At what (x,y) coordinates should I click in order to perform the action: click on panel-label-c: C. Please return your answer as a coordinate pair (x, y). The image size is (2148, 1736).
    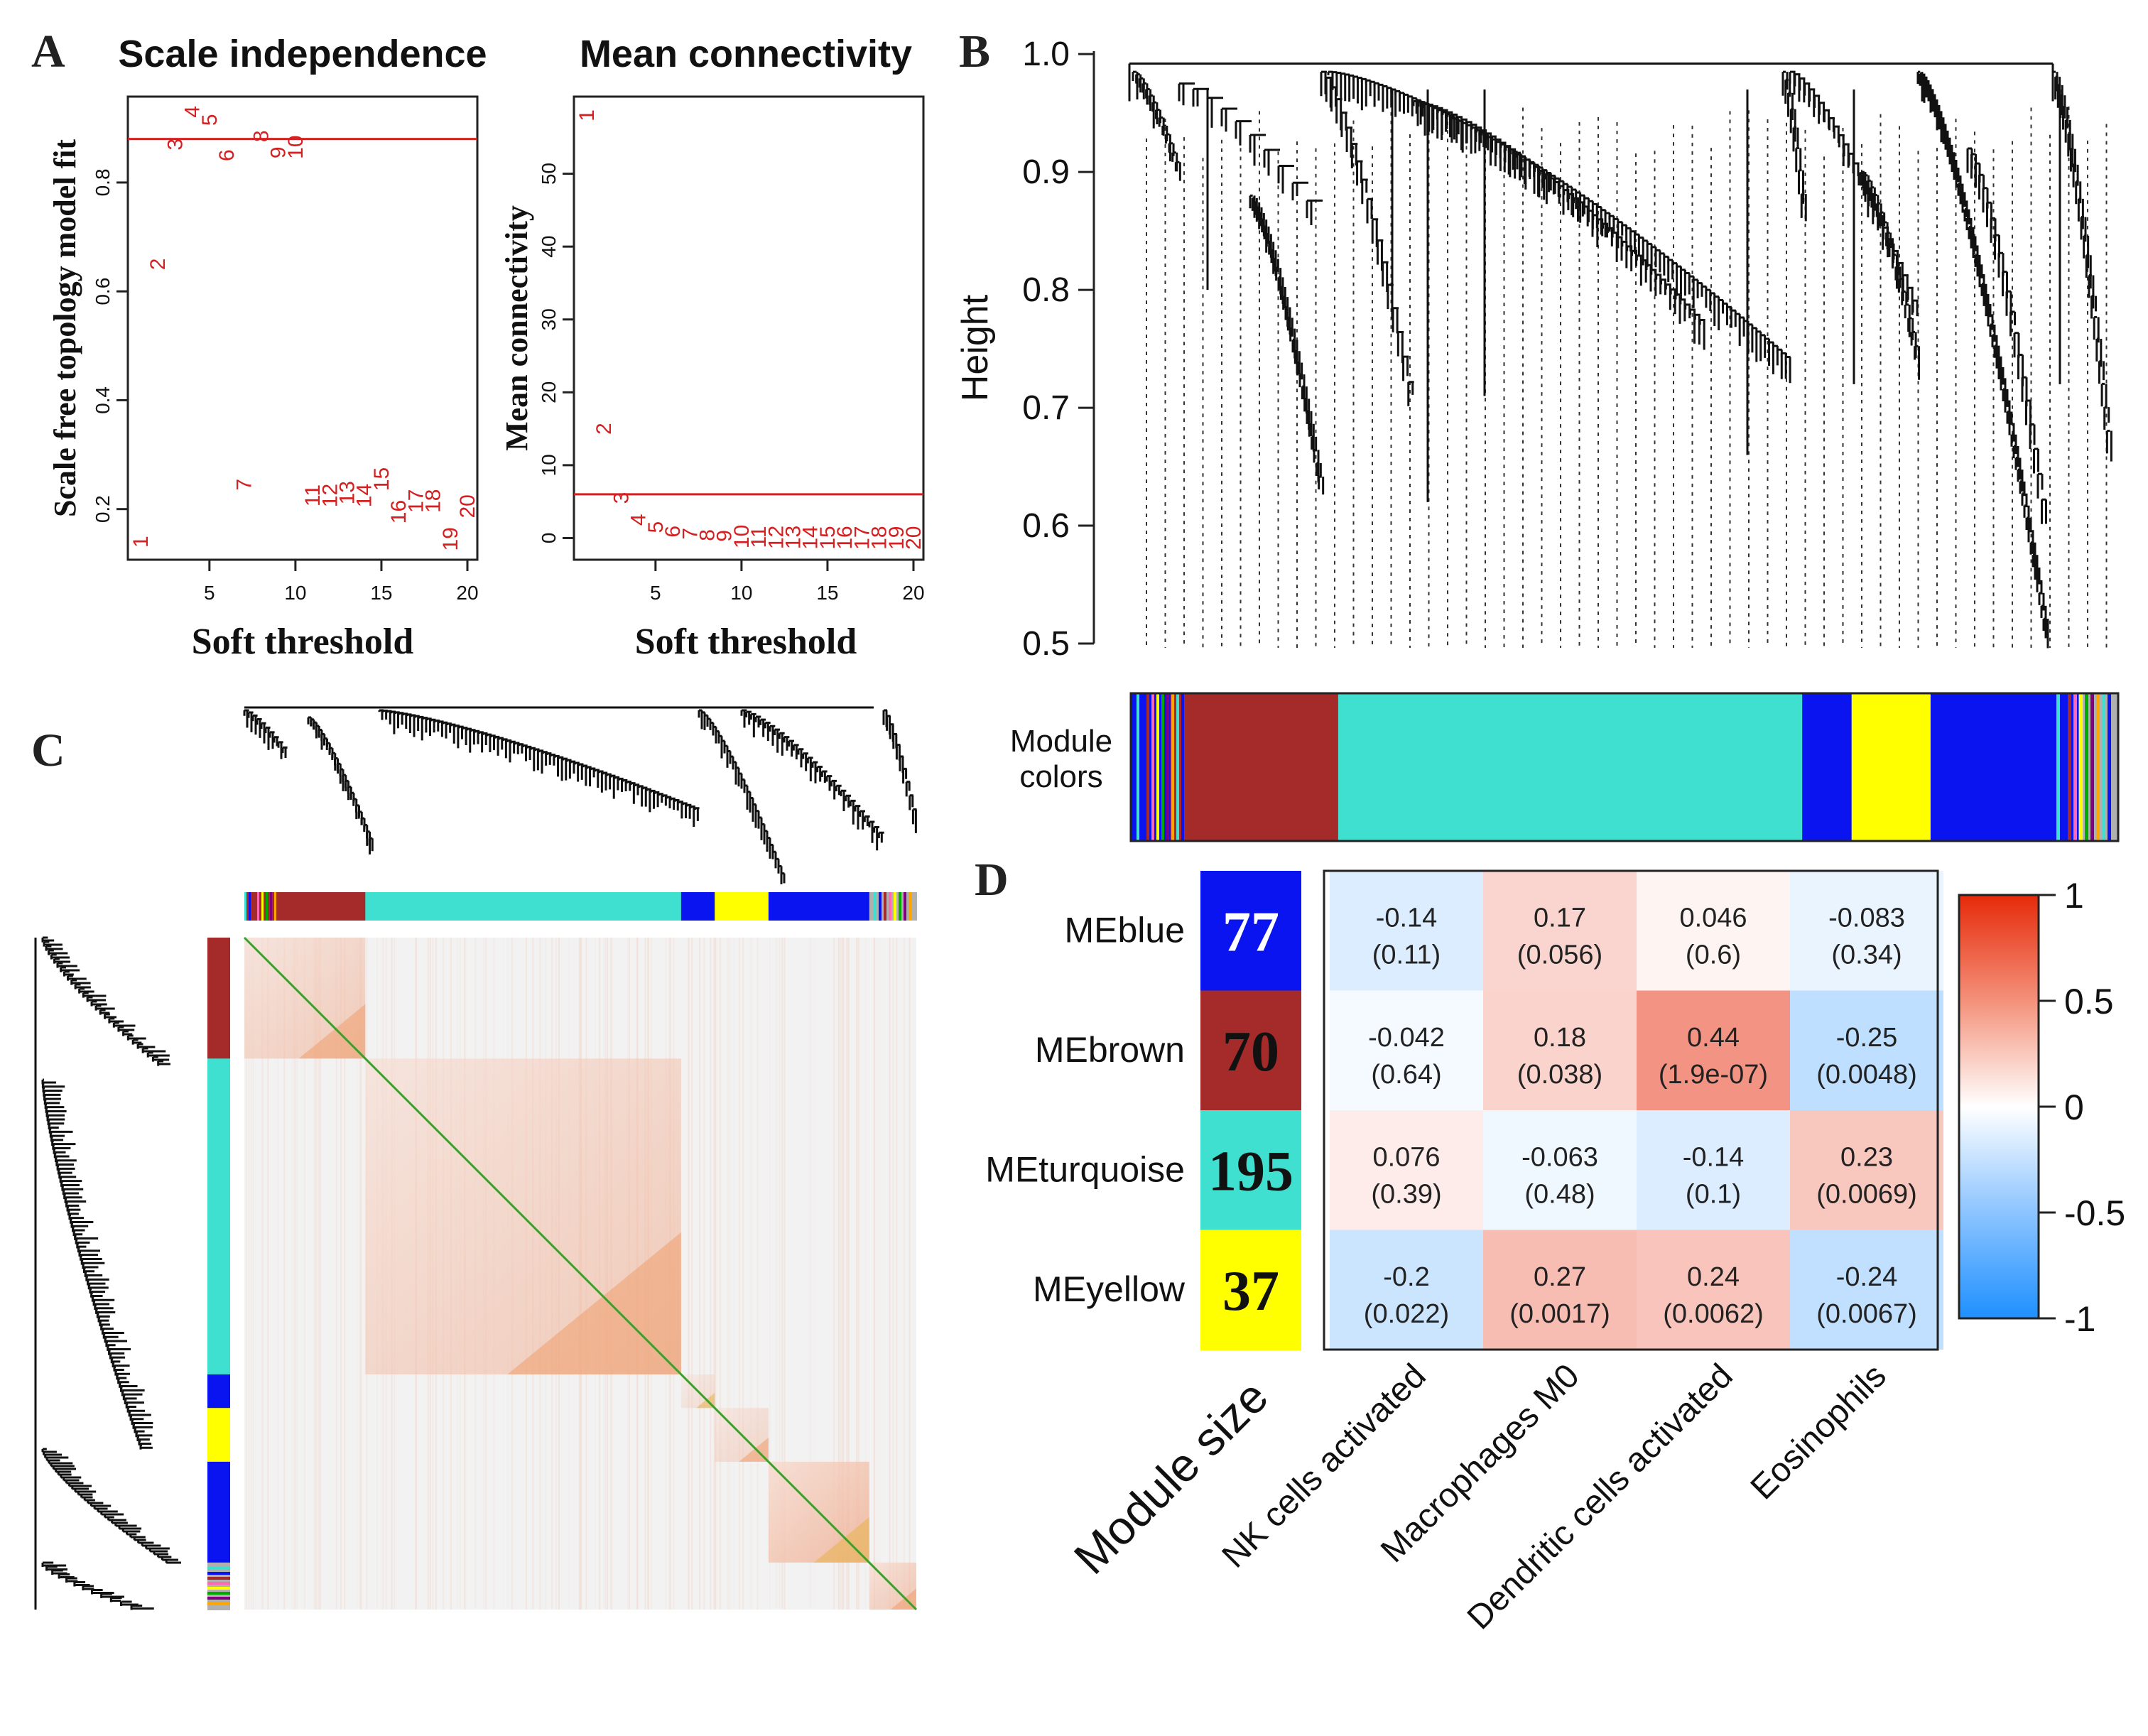
    Looking at the image, I should click on (48, 750).